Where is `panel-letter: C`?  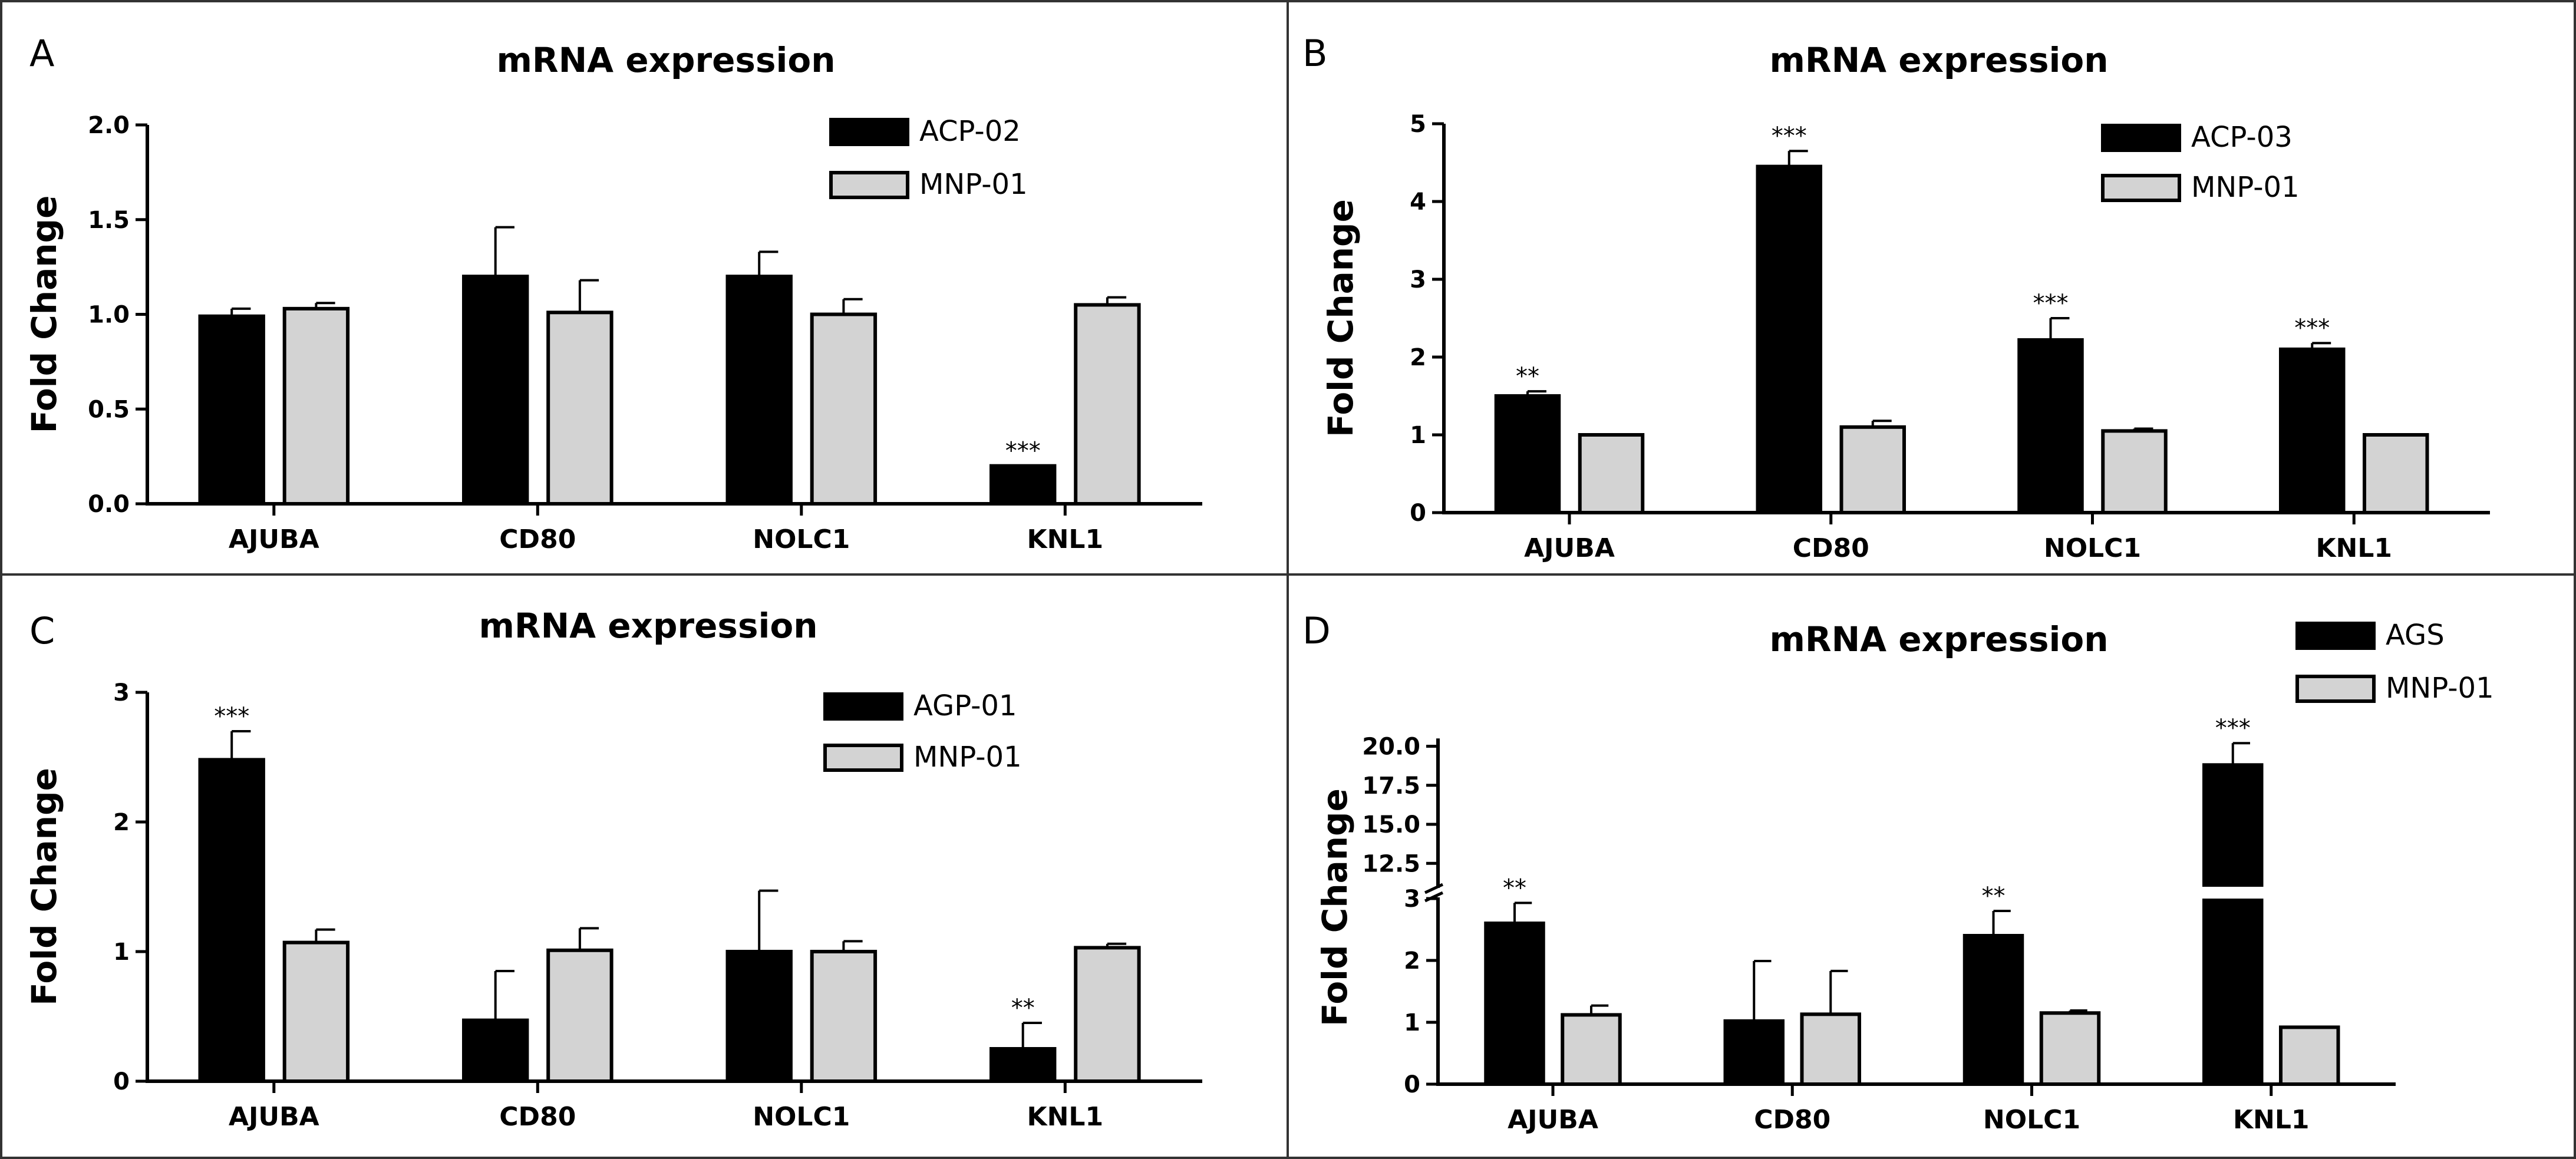 panel-letter: C is located at coordinates (42, 630).